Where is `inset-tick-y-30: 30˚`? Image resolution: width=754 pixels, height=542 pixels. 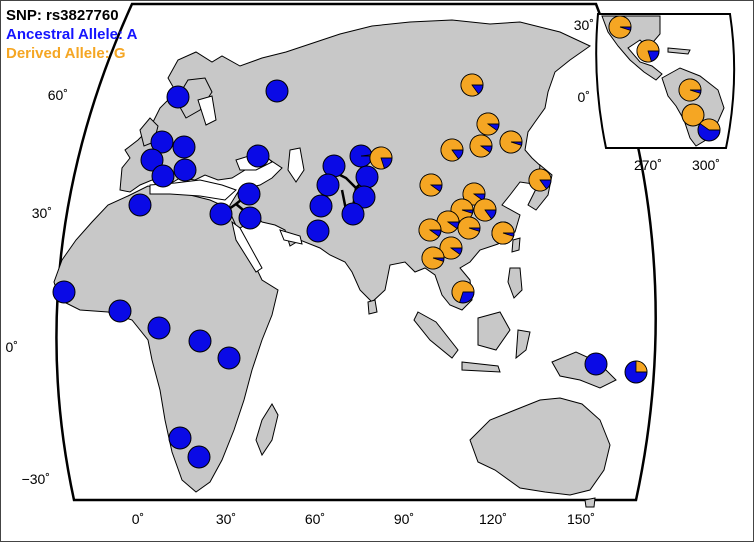
inset-tick-y-30: 30˚ is located at coordinates (584, 25).